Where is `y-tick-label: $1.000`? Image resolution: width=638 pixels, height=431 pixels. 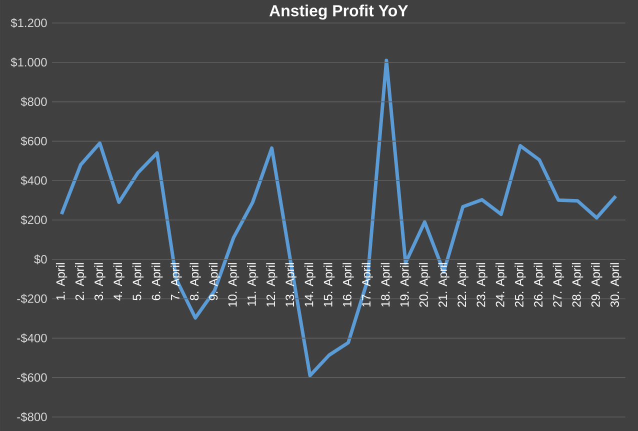
y-tick-label: $1.000 is located at coordinates (28, 63).